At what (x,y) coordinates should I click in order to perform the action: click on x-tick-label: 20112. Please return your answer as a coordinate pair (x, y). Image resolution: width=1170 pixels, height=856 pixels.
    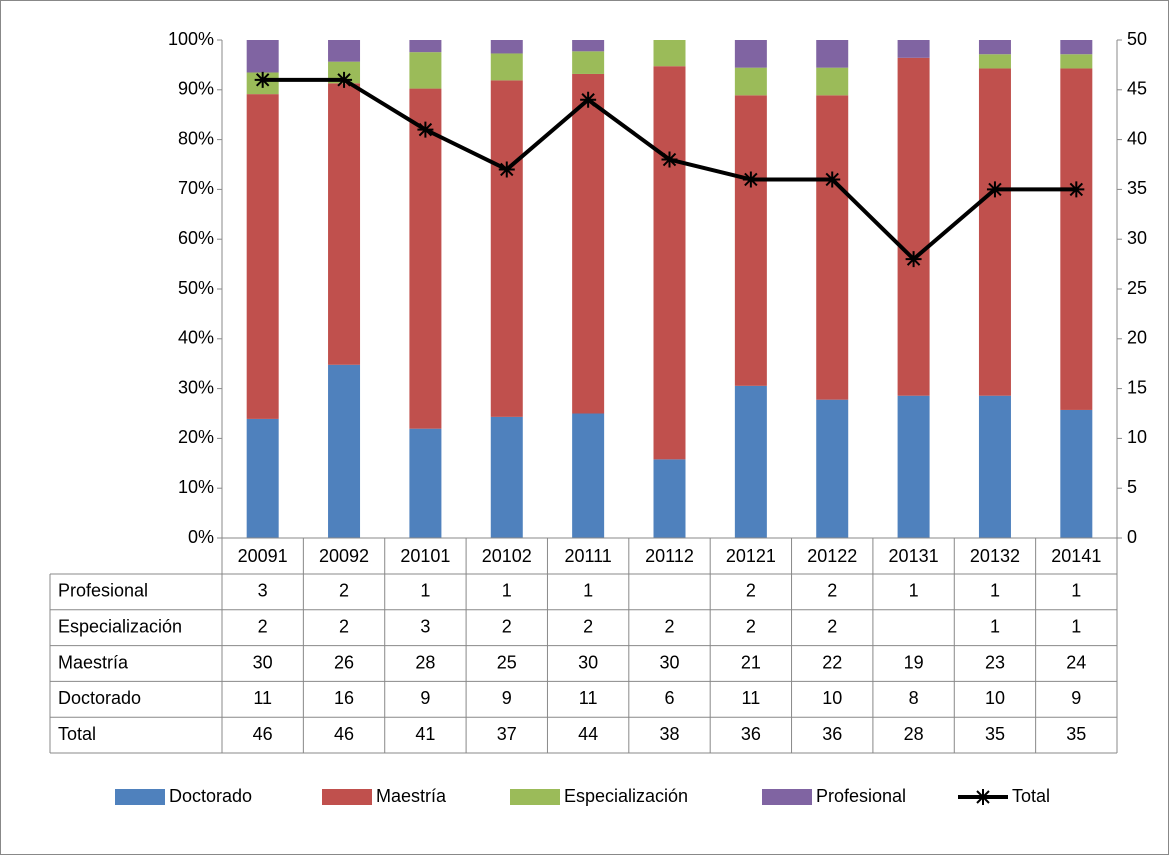
    Looking at the image, I should click on (669, 556).